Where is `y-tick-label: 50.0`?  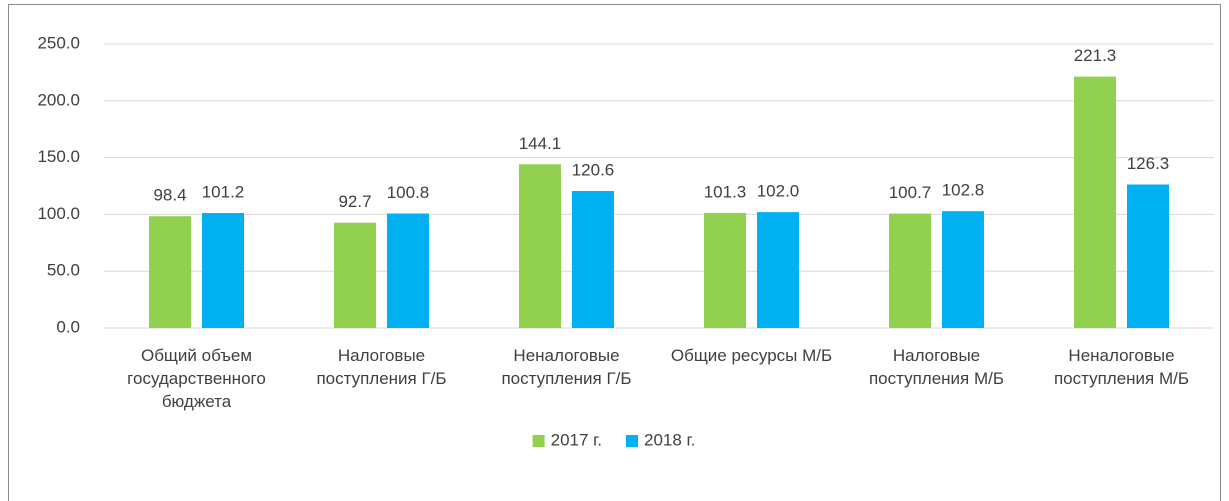
y-tick-label: 50.0 is located at coordinates (63, 270).